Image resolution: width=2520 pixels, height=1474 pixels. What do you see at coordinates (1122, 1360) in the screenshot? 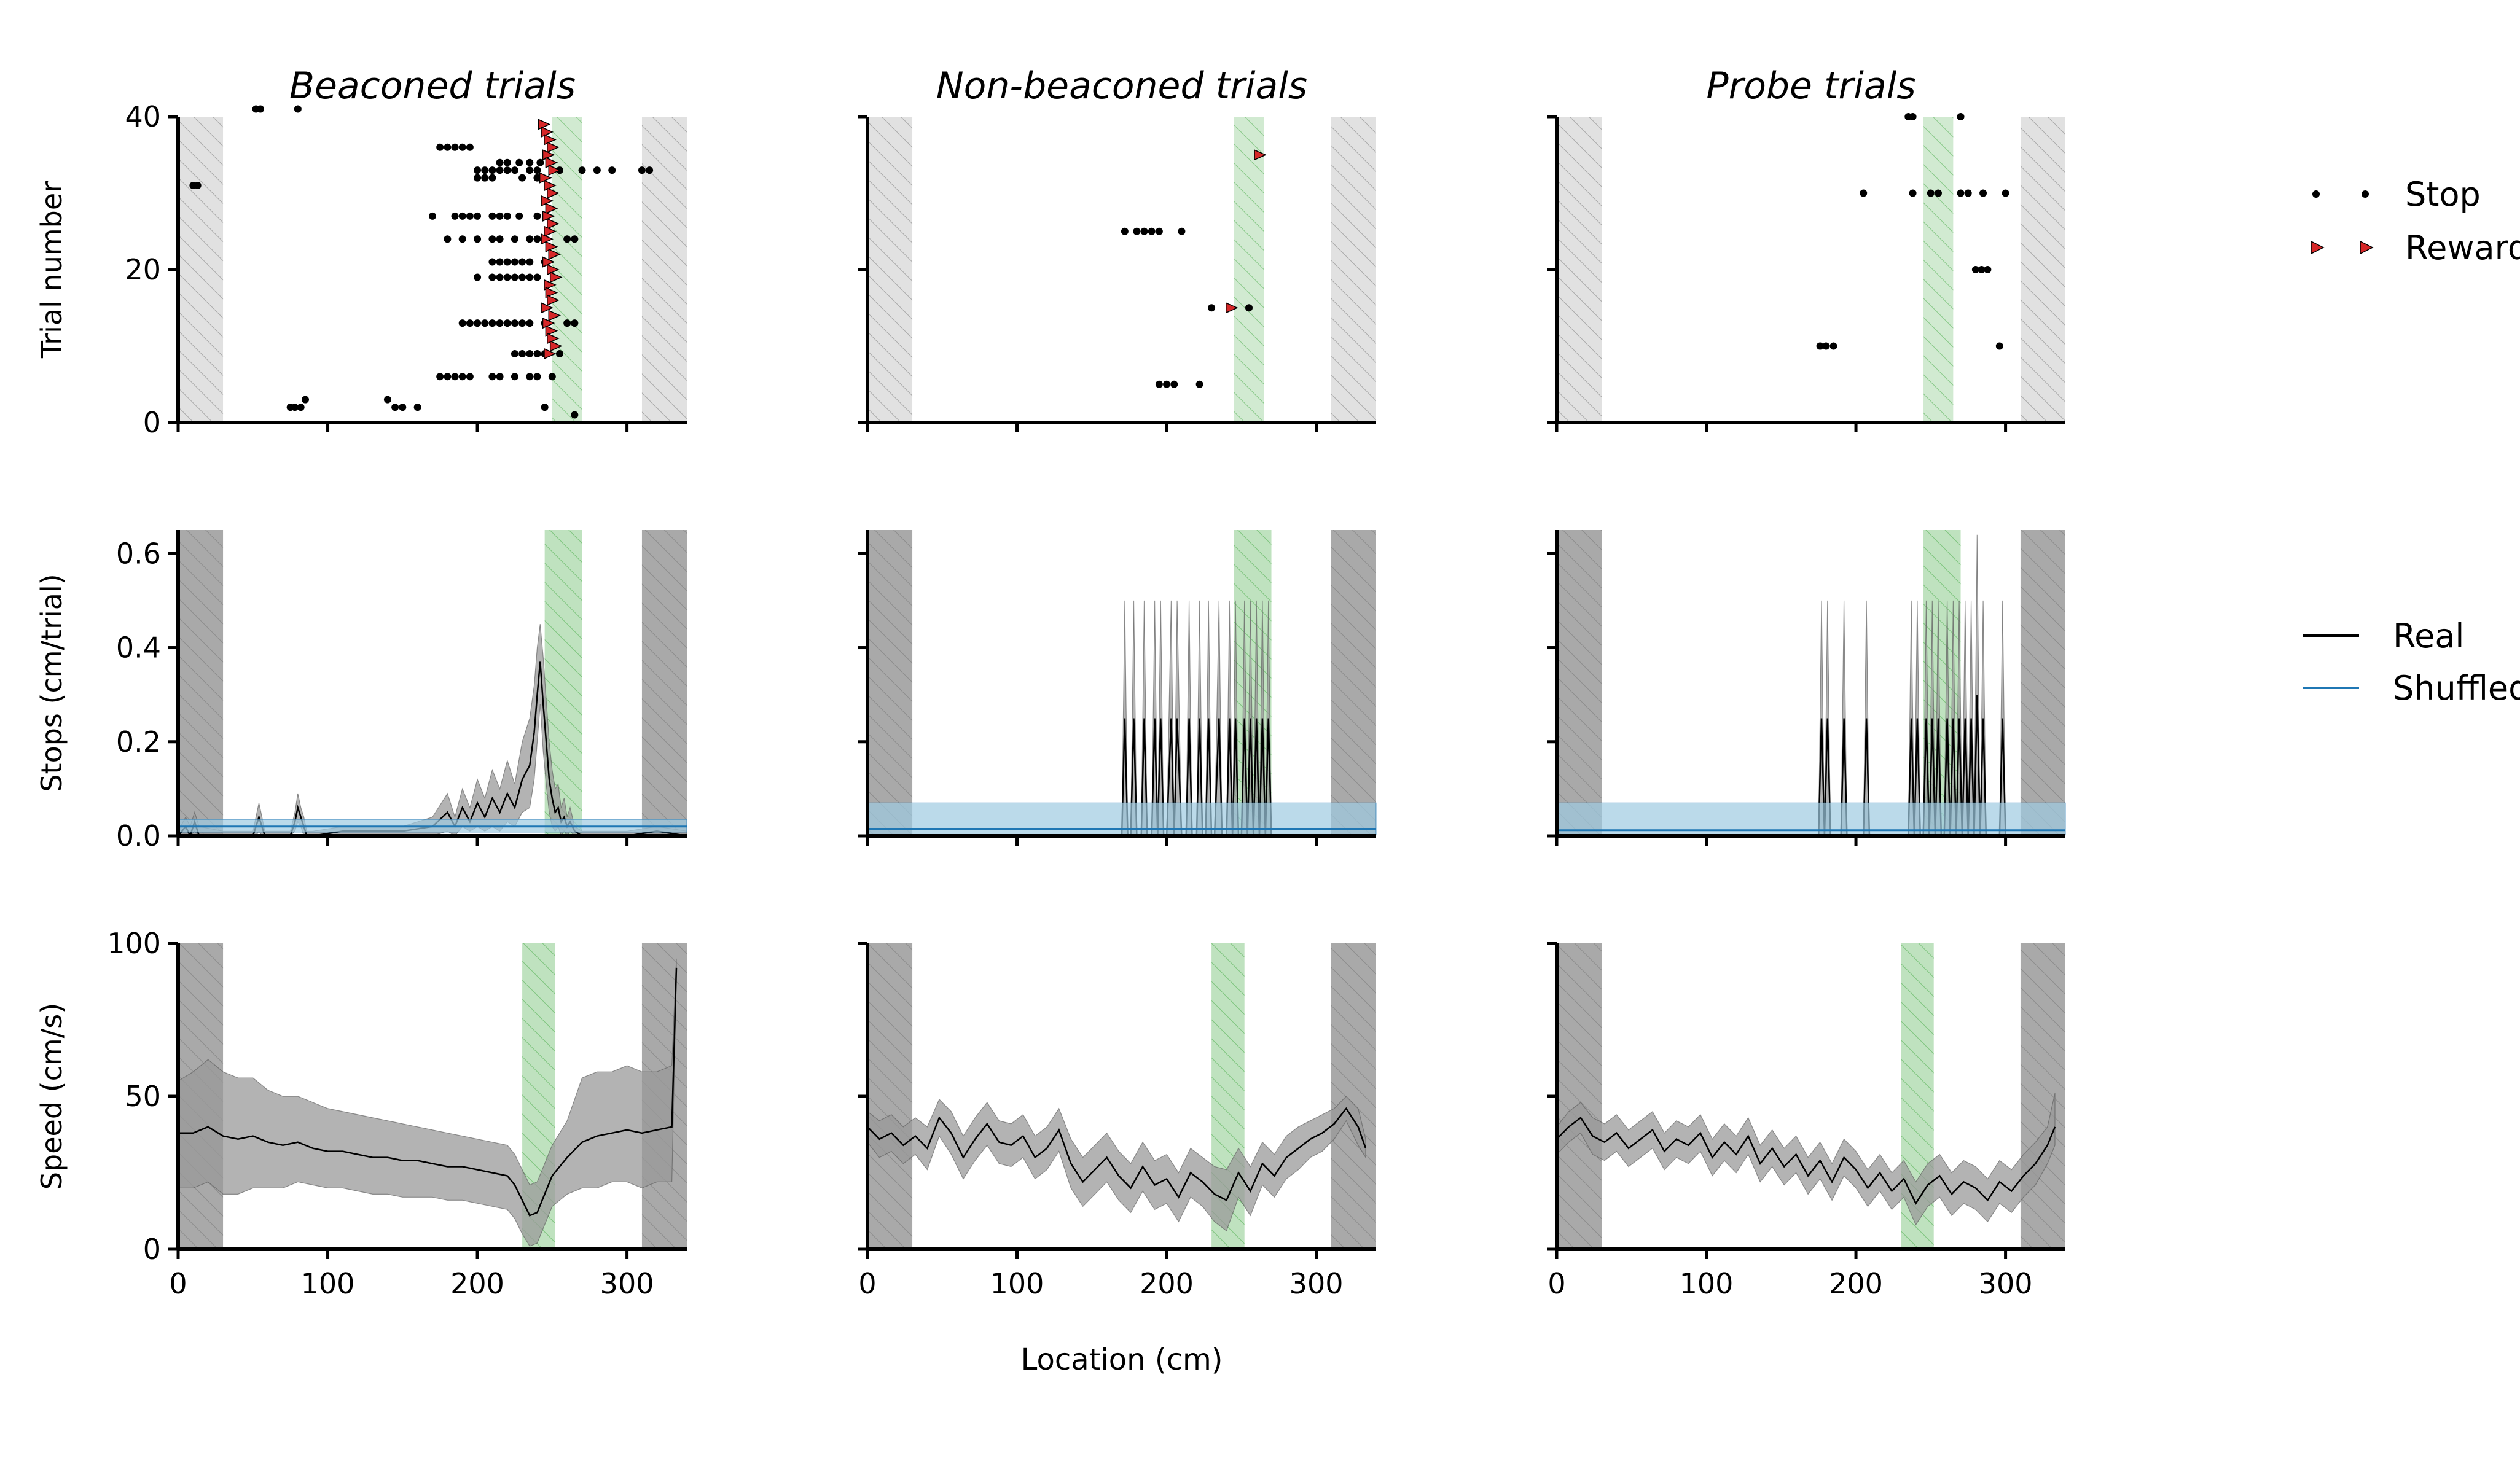
I see `x-axis-label: Location (cm)` at bounding box center [1122, 1360].